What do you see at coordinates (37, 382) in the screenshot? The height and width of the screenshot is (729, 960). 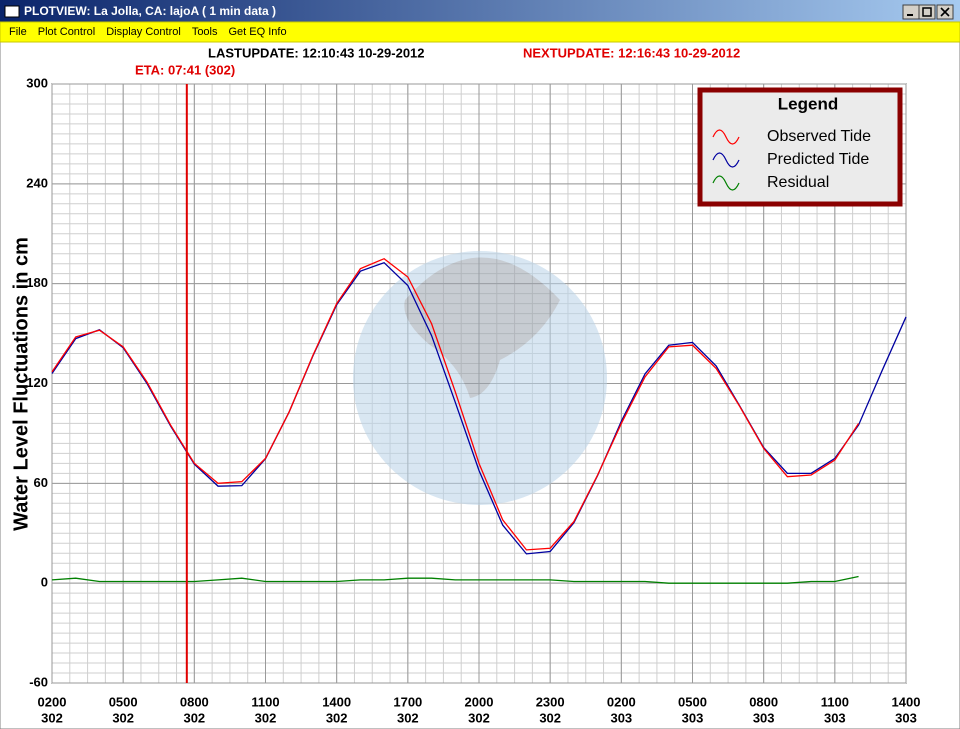 I see `y-tick-label: 120` at bounding box center [37, 382].